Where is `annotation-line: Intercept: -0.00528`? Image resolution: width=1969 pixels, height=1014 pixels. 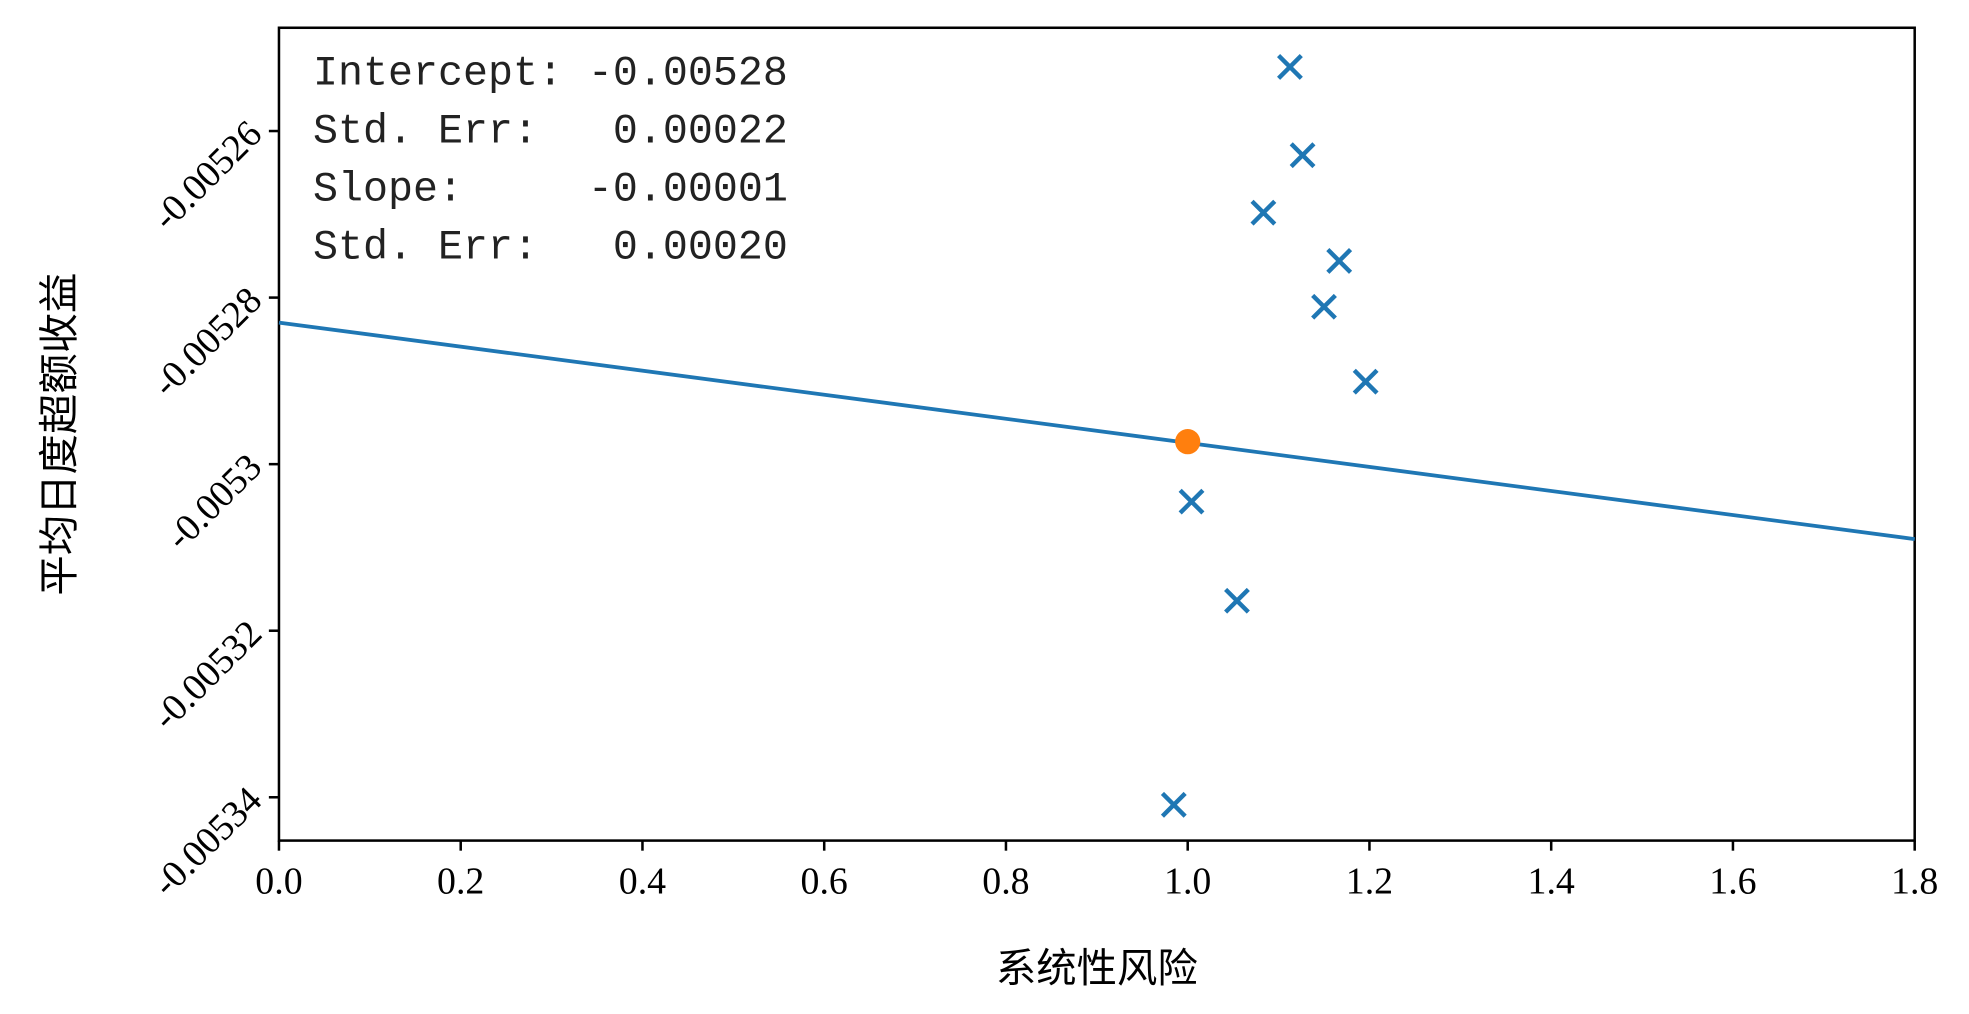
annotation-line: Intercept: -0.00528 is located at coordinates (550, 74).